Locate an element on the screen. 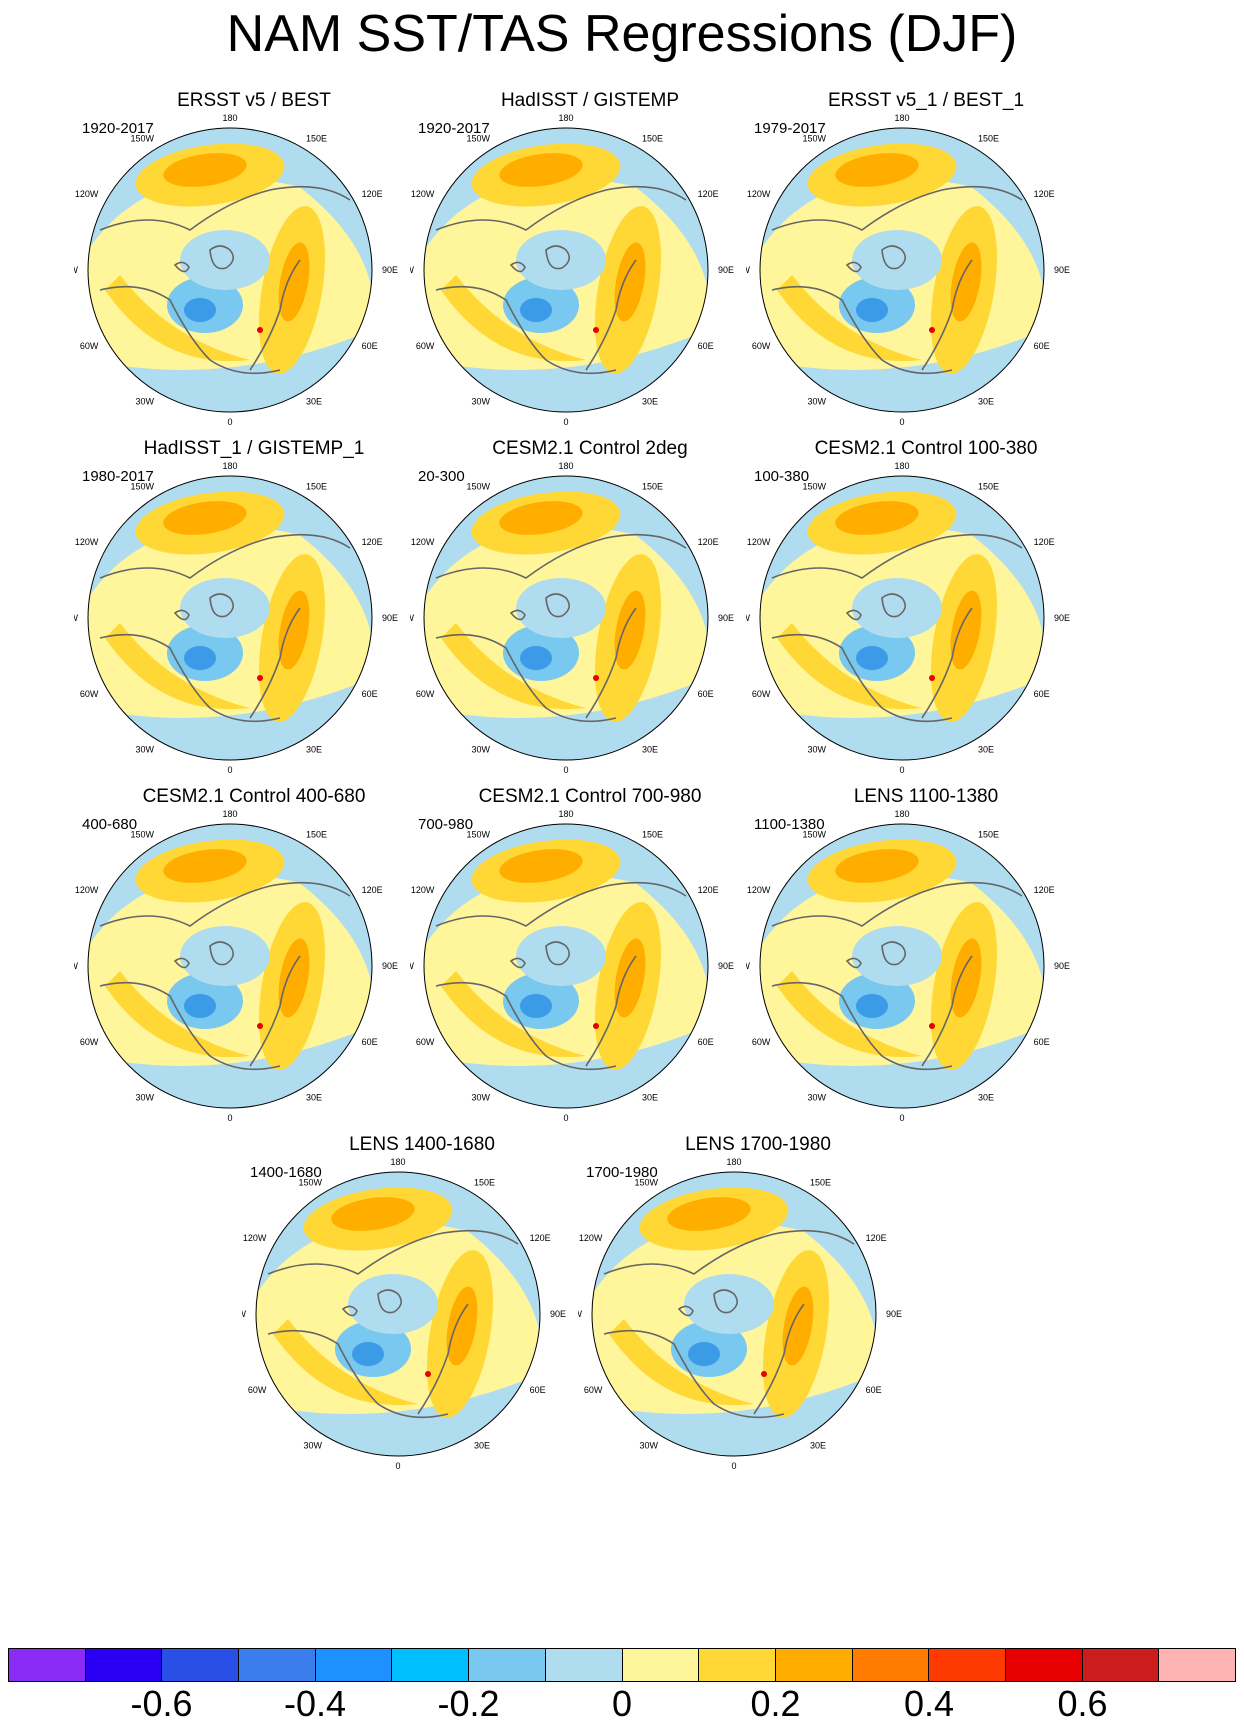  panel-period: 1400-1680 is located at coordinates (286, 1172).